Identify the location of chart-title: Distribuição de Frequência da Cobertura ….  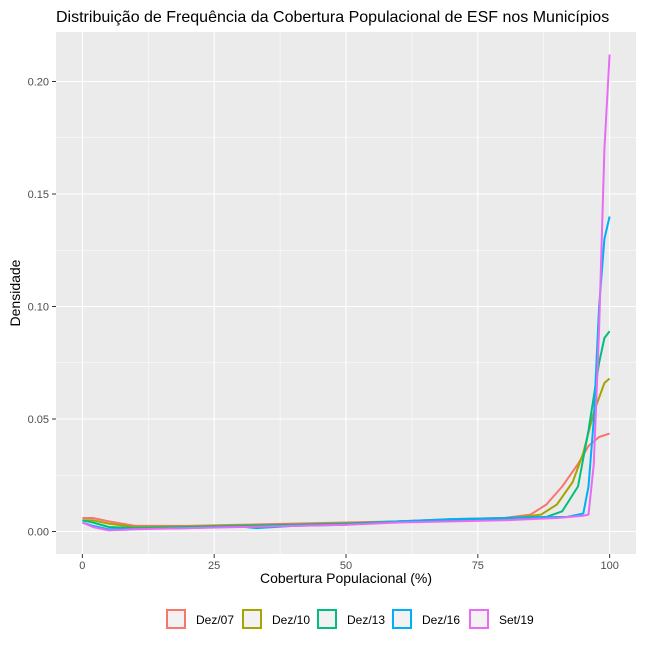
(332, 17).